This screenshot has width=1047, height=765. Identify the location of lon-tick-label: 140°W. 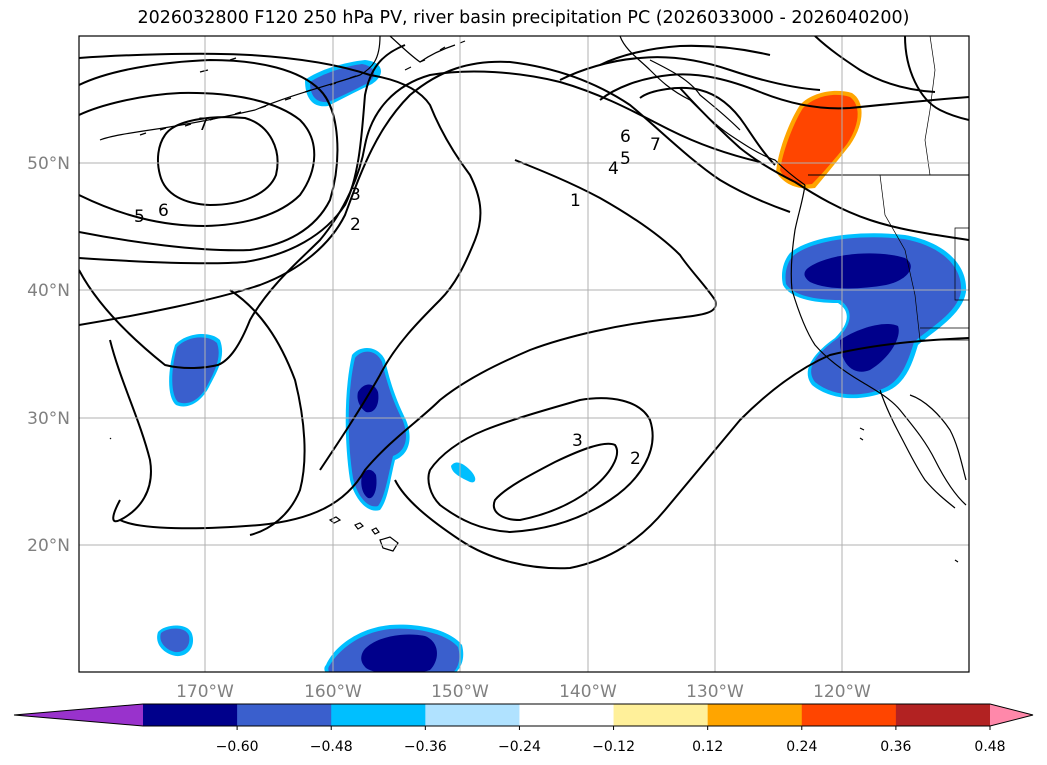
(588, 692).